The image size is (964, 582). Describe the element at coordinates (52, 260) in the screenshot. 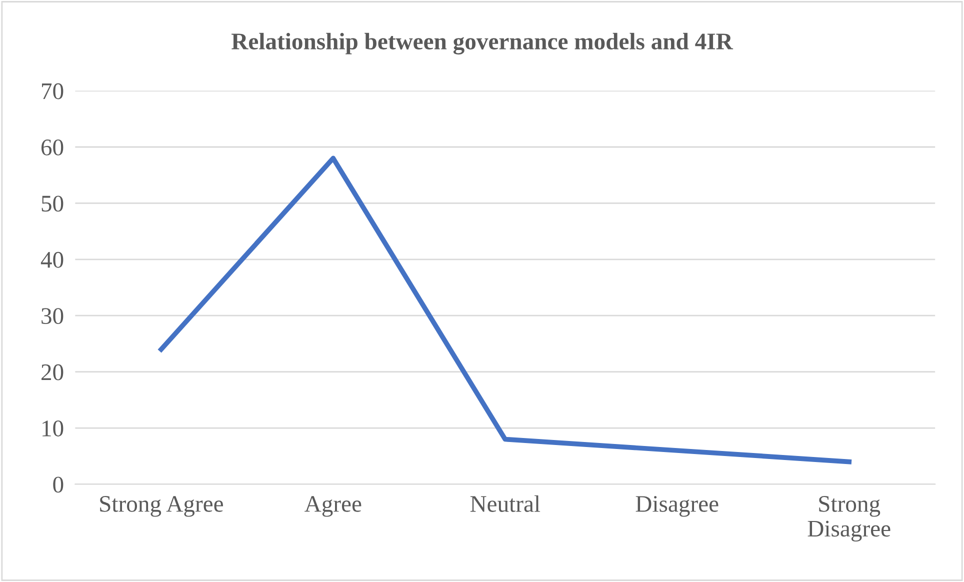

I see `y-tick-label: 40` at that location.